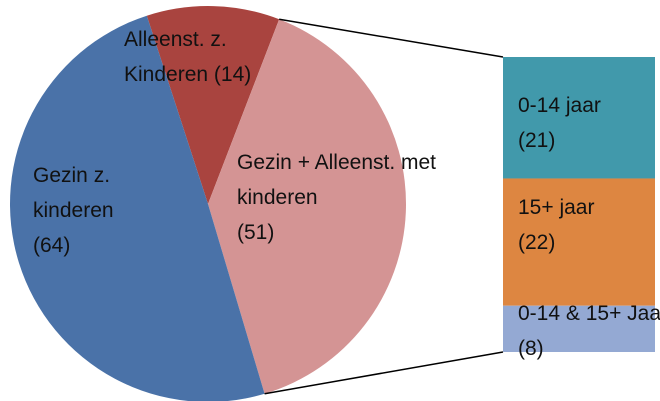  What do you see at coordinates (256, 232) in the screenshot?
I see `value-label: (51)` at bounding box center [256, 232].